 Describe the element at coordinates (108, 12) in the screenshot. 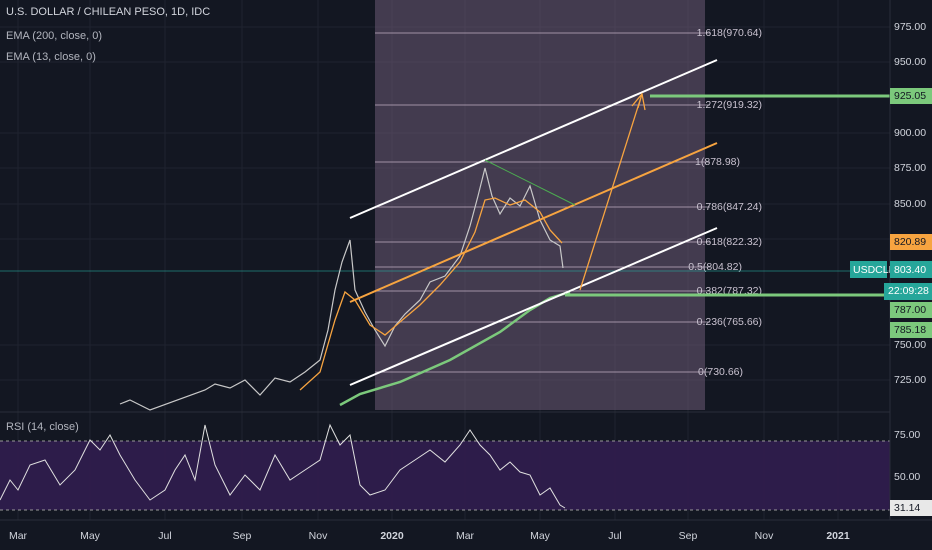

I see `symbol-title: U.S. DOLLAR / CHILEAN PESO, 1D, IDC` at that location.